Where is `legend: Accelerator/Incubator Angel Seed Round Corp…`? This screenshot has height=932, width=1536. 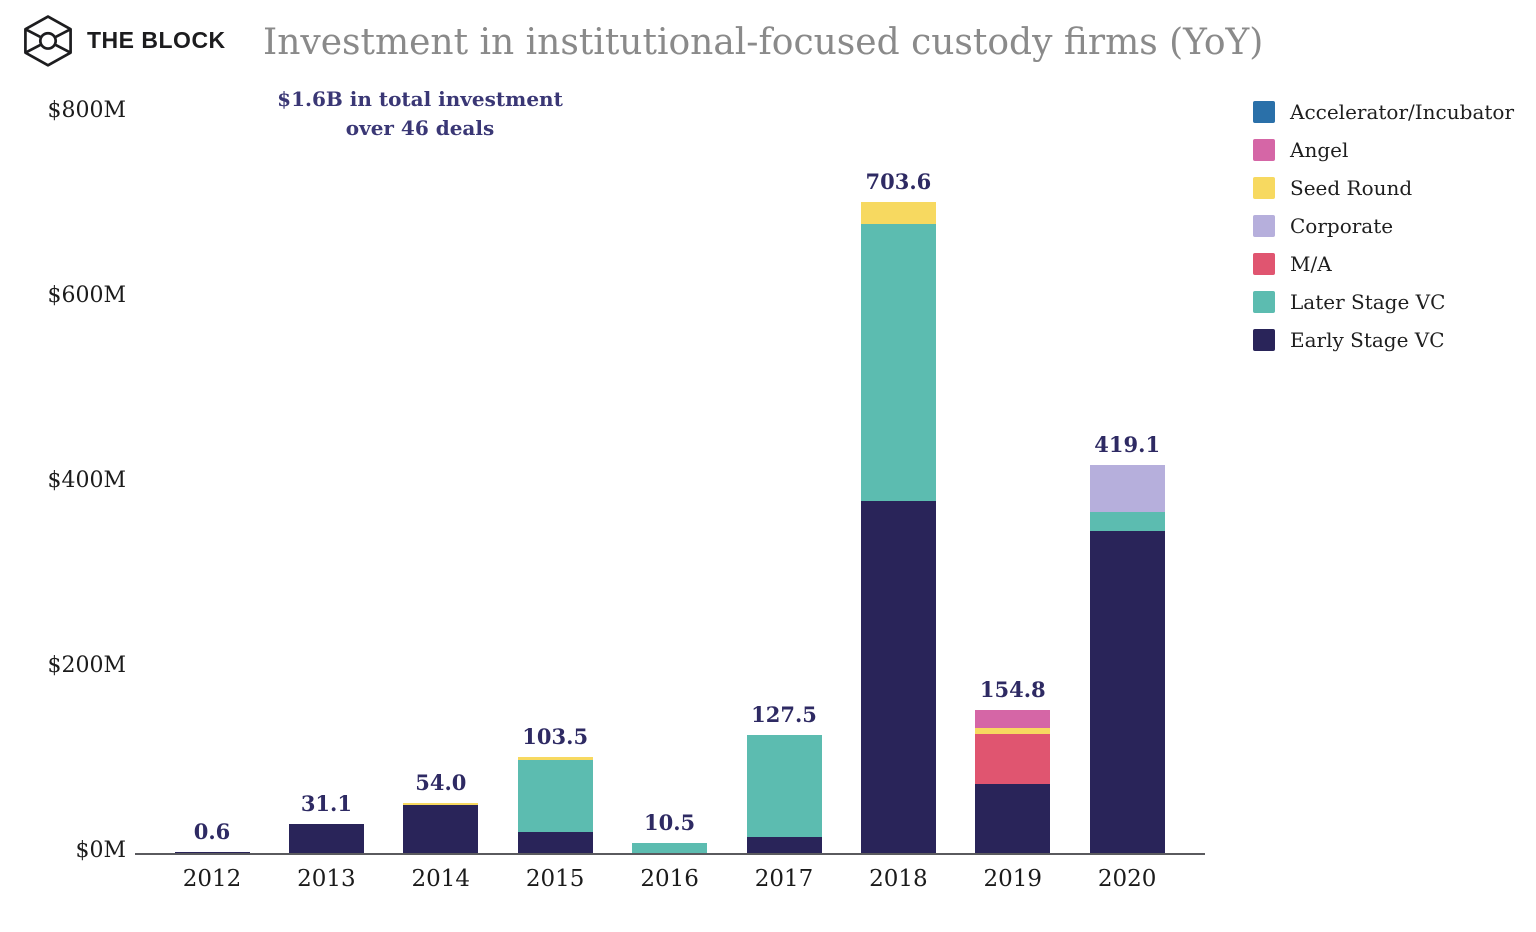
legend: Accelerator/Incubator Angel Seed Round Corp… is located at coordinates (1383, 226).